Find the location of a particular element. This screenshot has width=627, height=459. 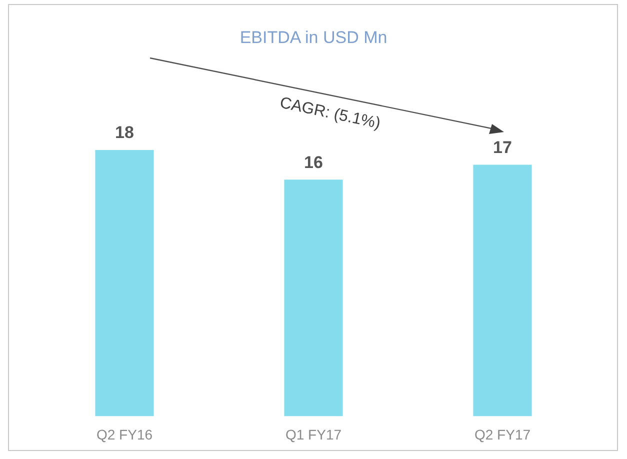

chart-title: EBITDA in USD Mn is located at coordinates (313, 38).